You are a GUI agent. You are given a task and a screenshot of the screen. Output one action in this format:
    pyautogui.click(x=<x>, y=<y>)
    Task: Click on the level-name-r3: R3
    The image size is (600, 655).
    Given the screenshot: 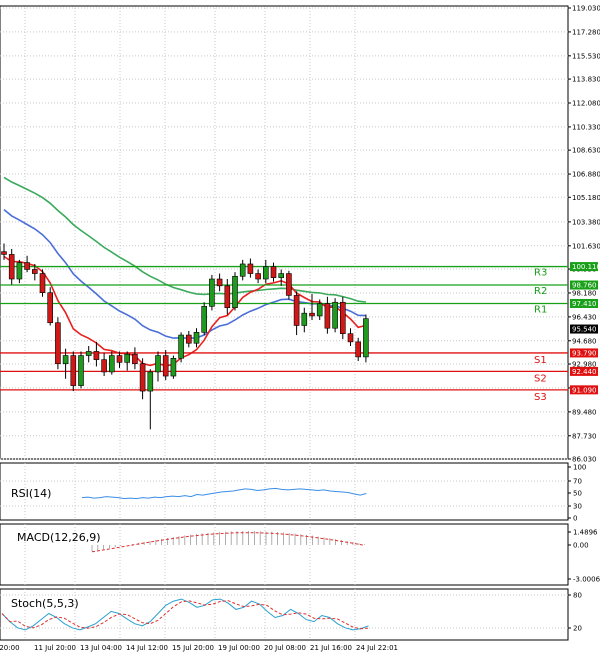 What is the action you would take?
    pyautogui.click(x=540, y=273)
    